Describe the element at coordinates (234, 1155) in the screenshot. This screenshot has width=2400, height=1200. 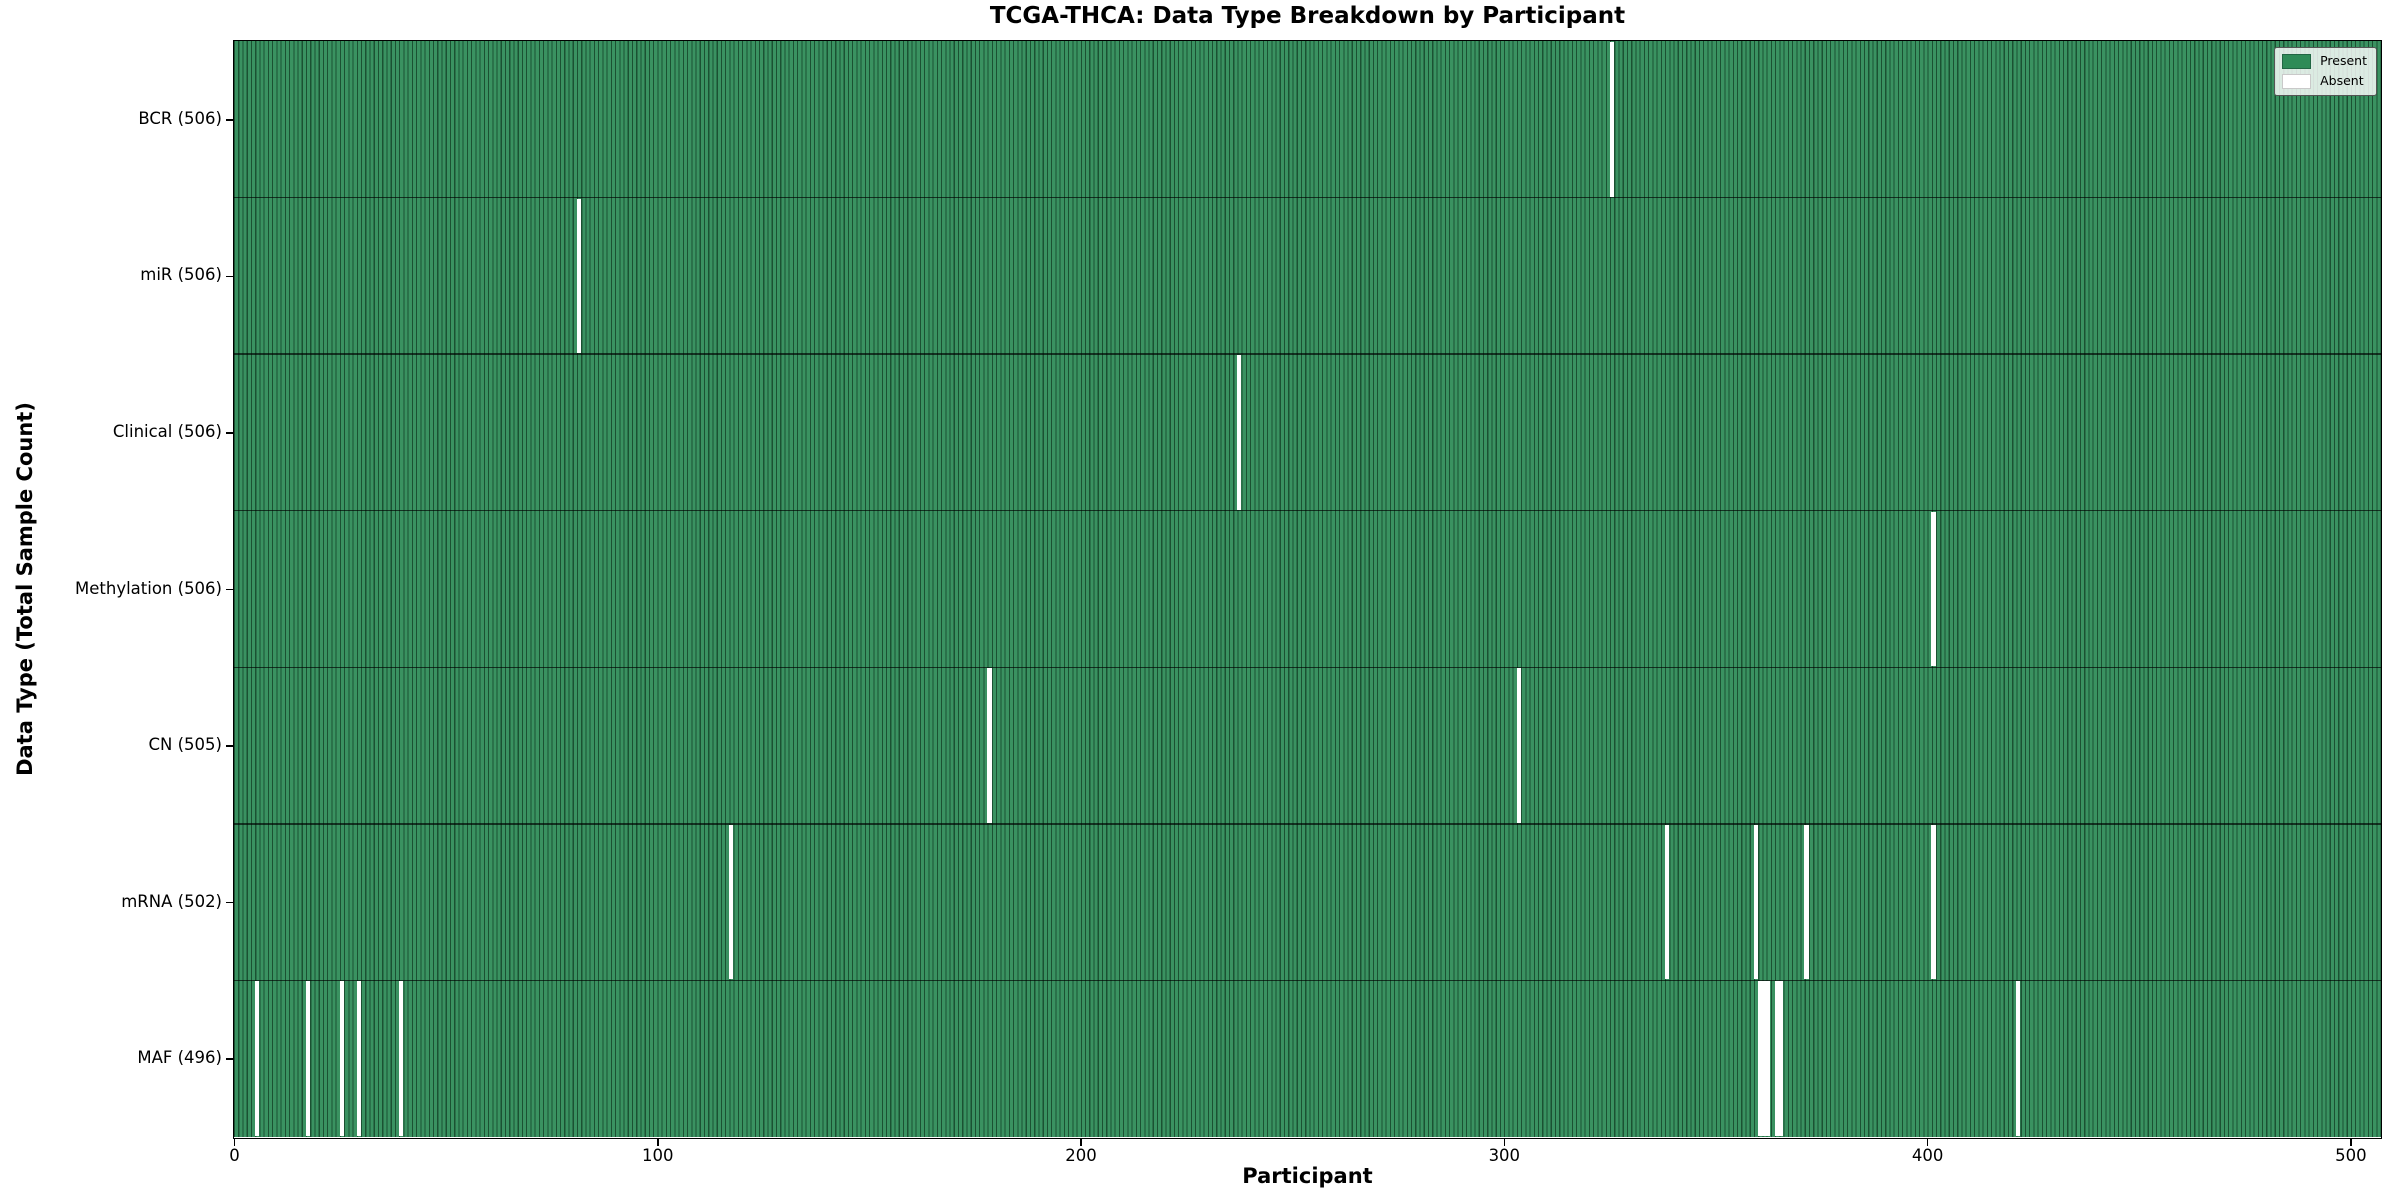
I see `x-tick-label-0: 0` at that location.